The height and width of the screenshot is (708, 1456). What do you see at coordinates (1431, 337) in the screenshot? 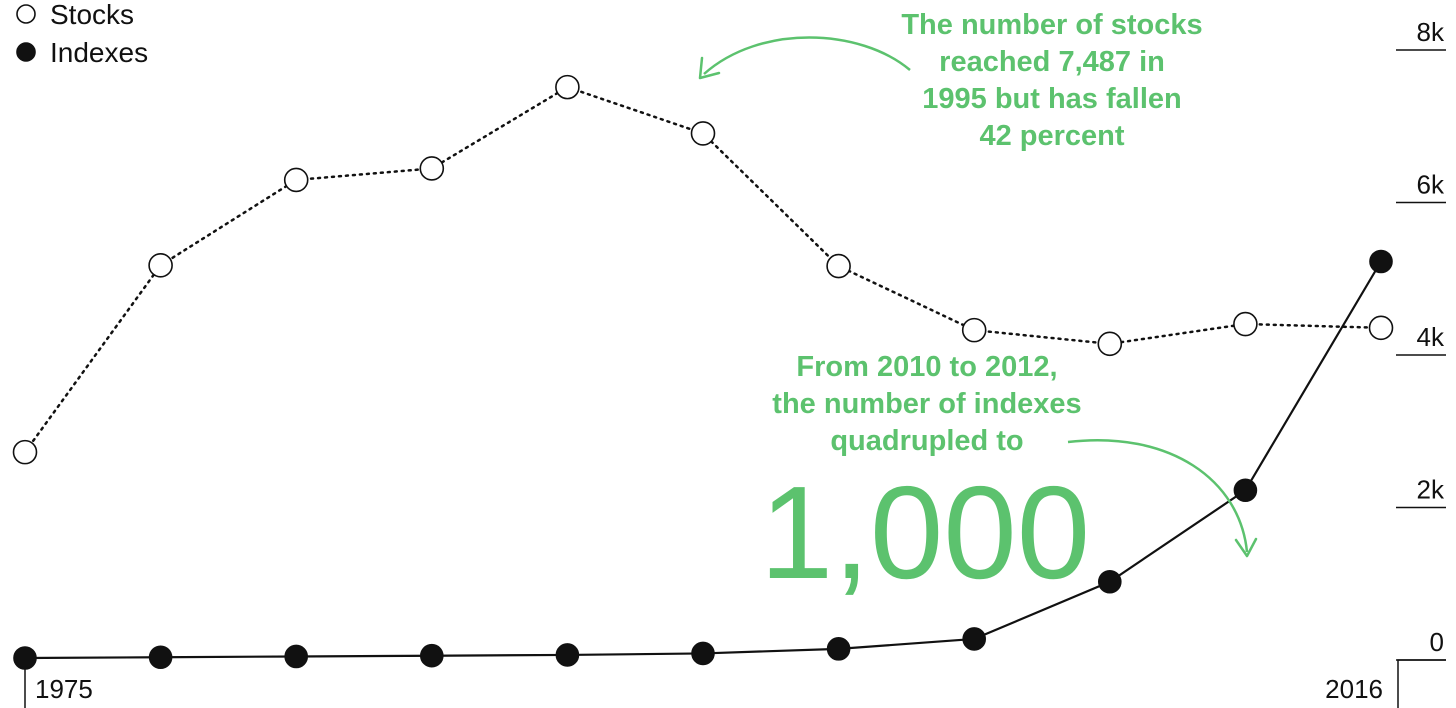
I see `y-tick-label: 4k` at bounding box center [1431, 337].